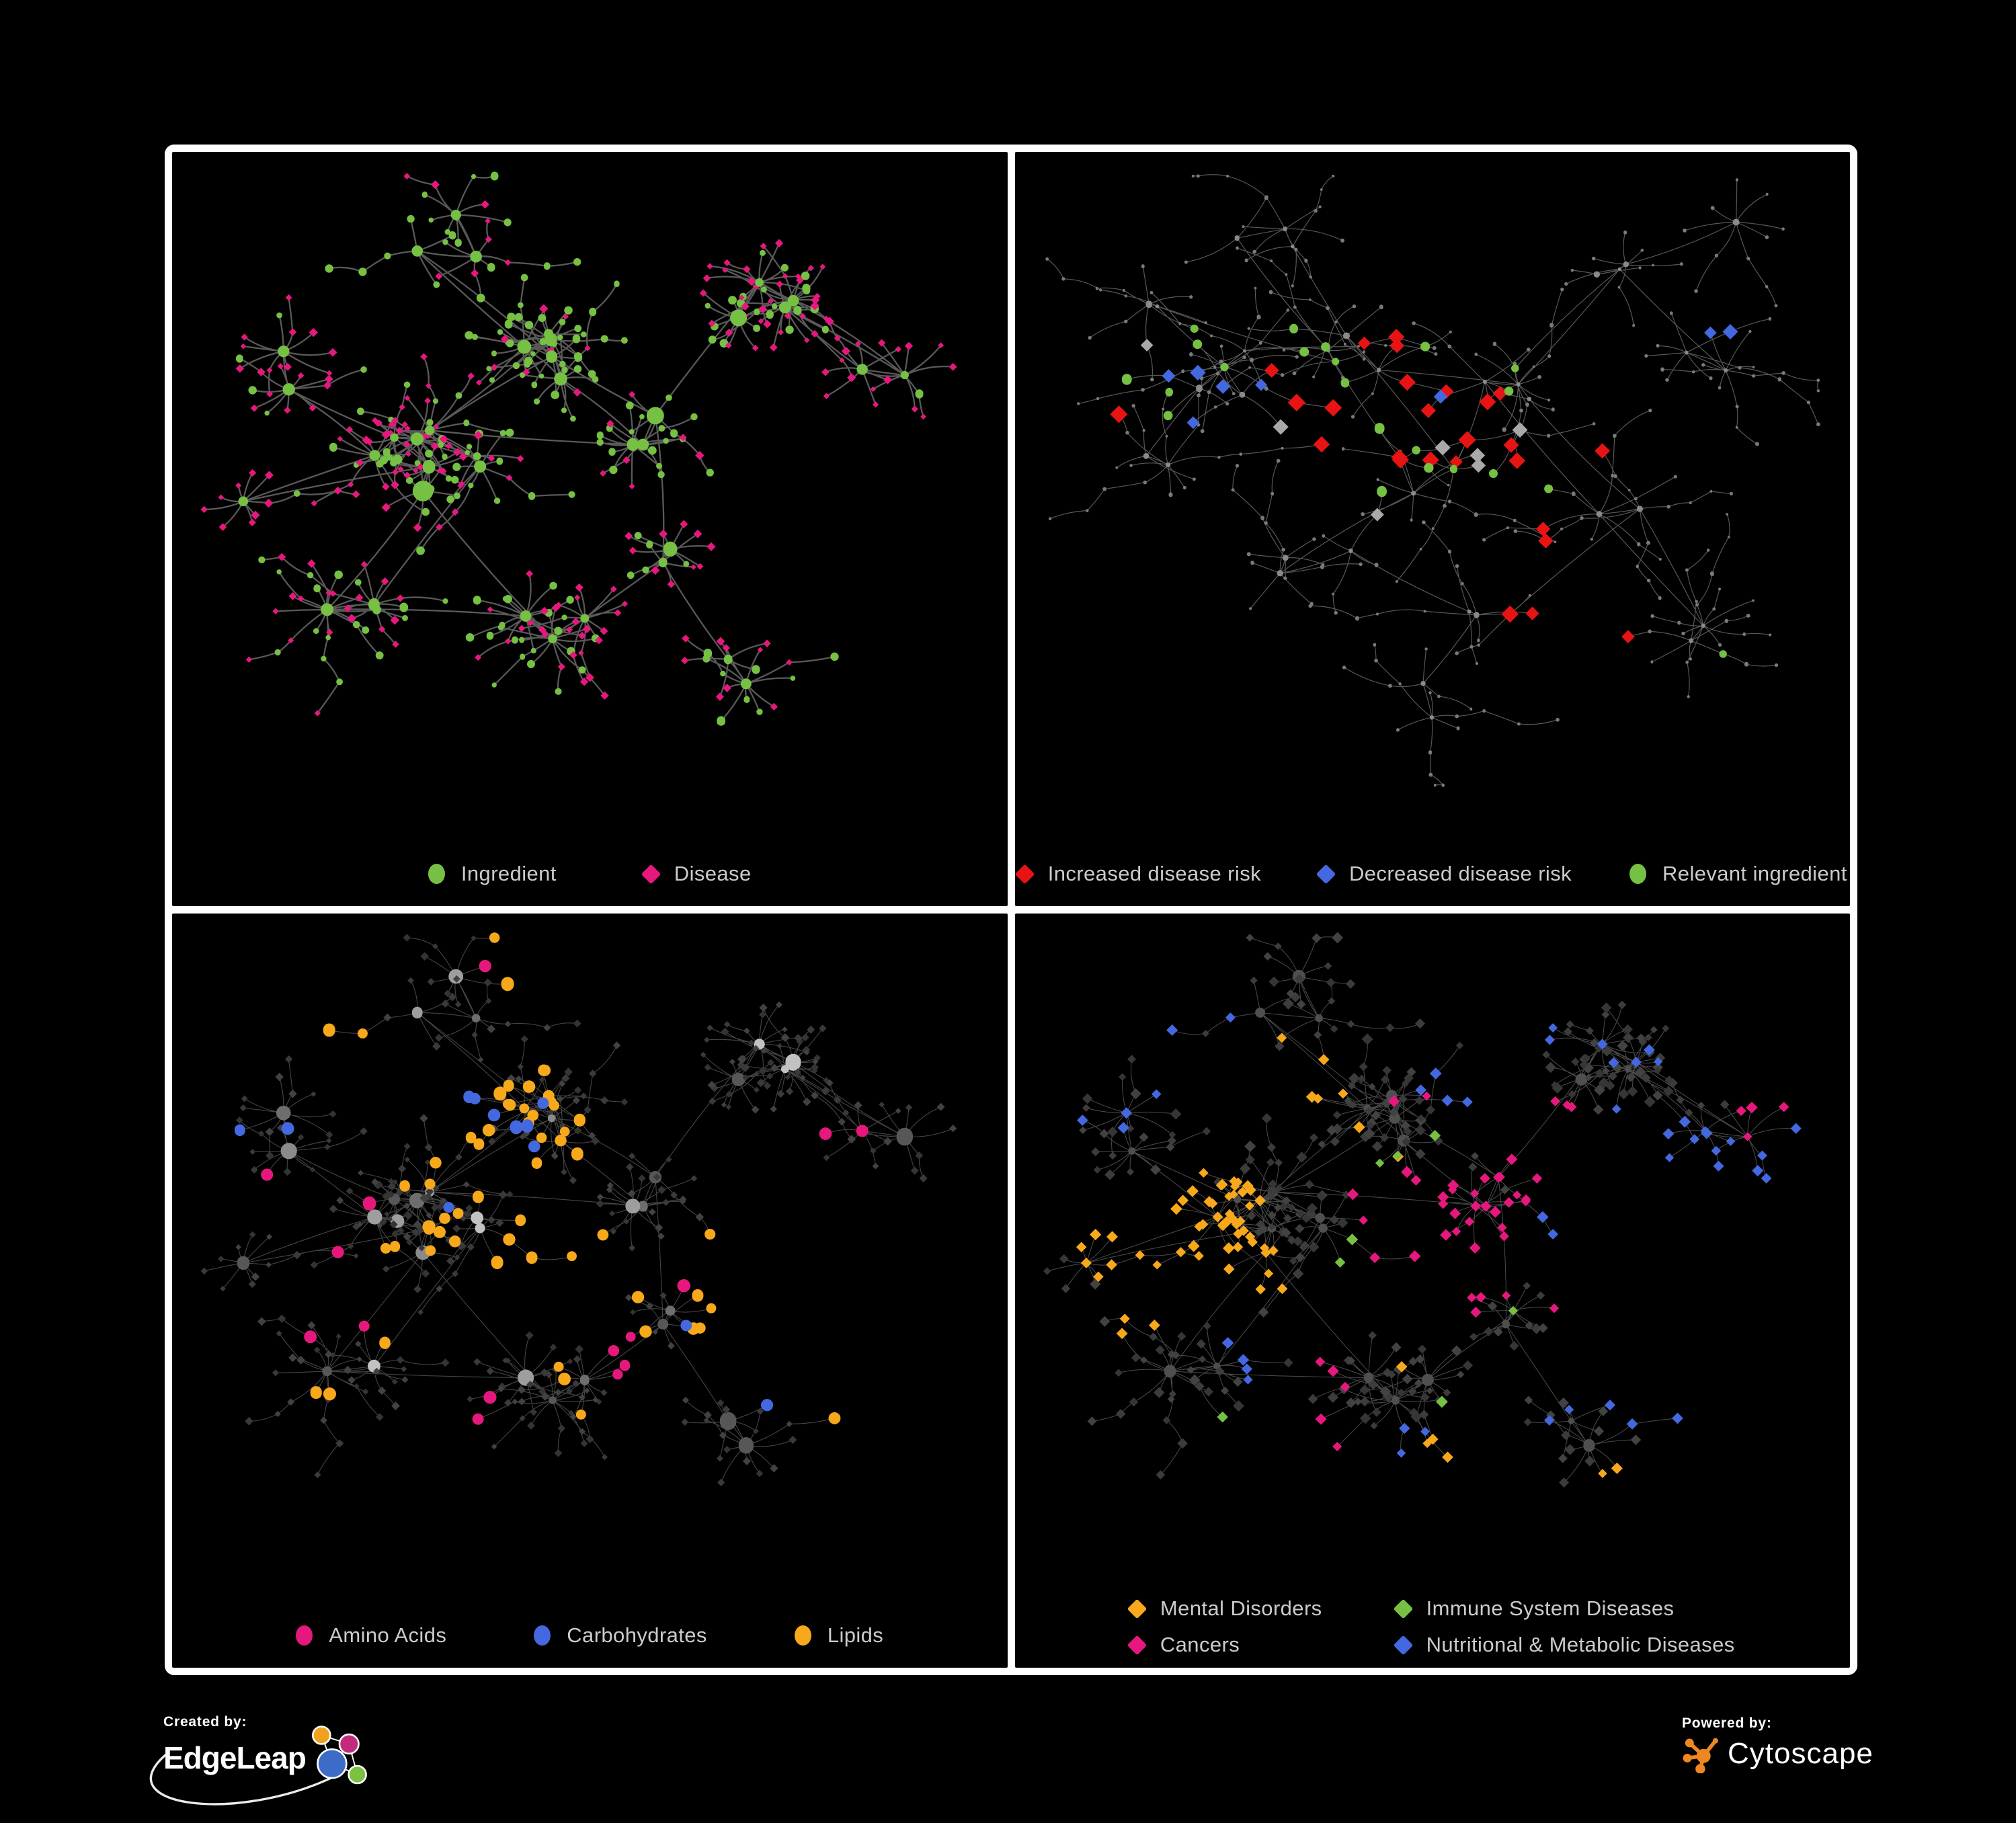 This screenshot has width=2016, height=1823. What do you see at coordinates (235, 1757) in the screenshot?
I see `edgeleap-wordmark: EdgeLeap` at bounding box center [235, 1757].